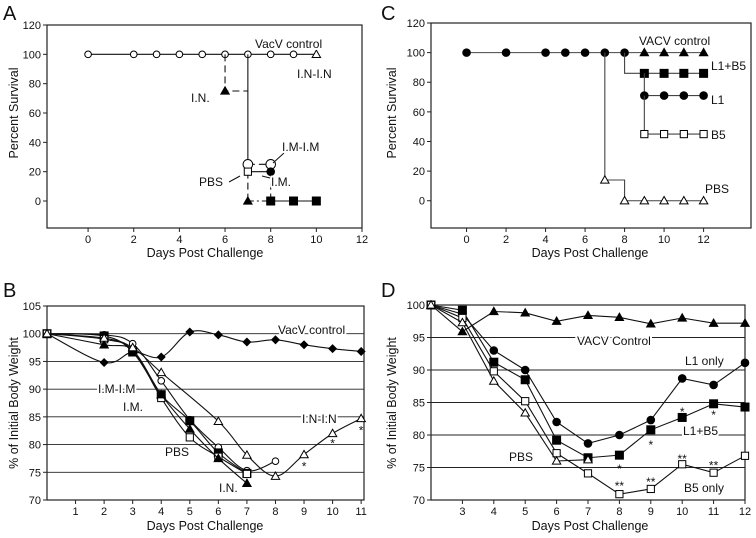 The height and width of the screenshot is (538, 756). Describe the element at coordinates (619, 512) in the screenshot. I see `x-tick-label: 8` at that location.